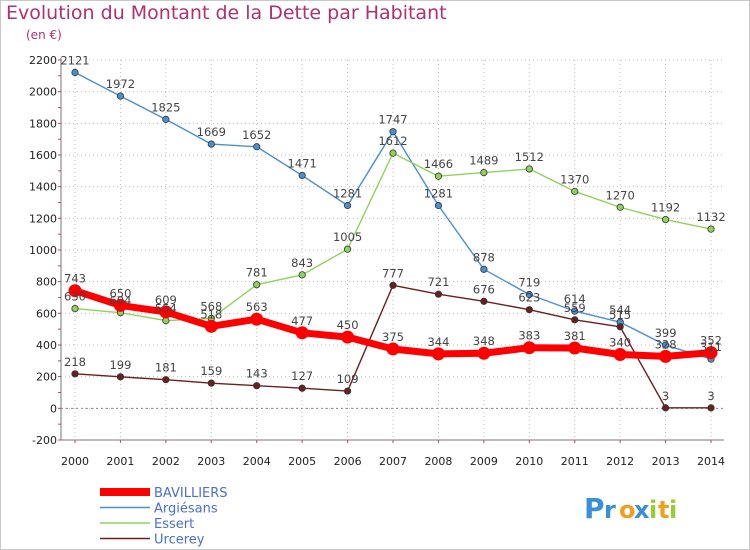 The image size is (750, 550). Describe the element at coordinates (484, 289) in the screenshot. I see `data-label: 676` at that location.